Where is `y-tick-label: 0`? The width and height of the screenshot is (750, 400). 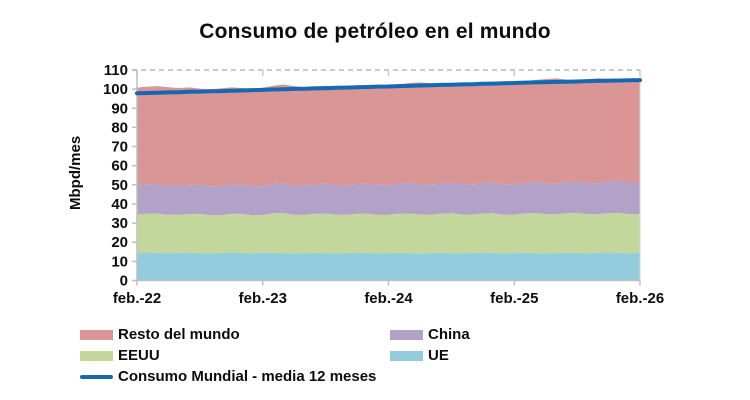 y-tick-label: 0 is located at coordinates (124, 281).